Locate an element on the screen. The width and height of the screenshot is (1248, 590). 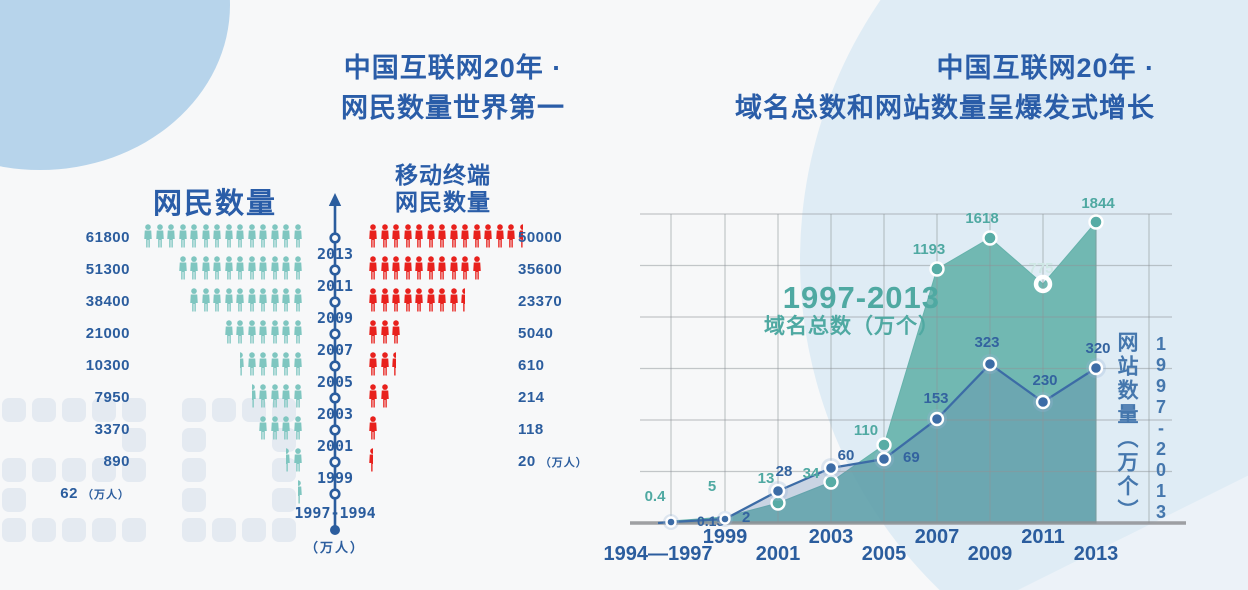
row-value-label: 214 is located at coordinates (531, 397).